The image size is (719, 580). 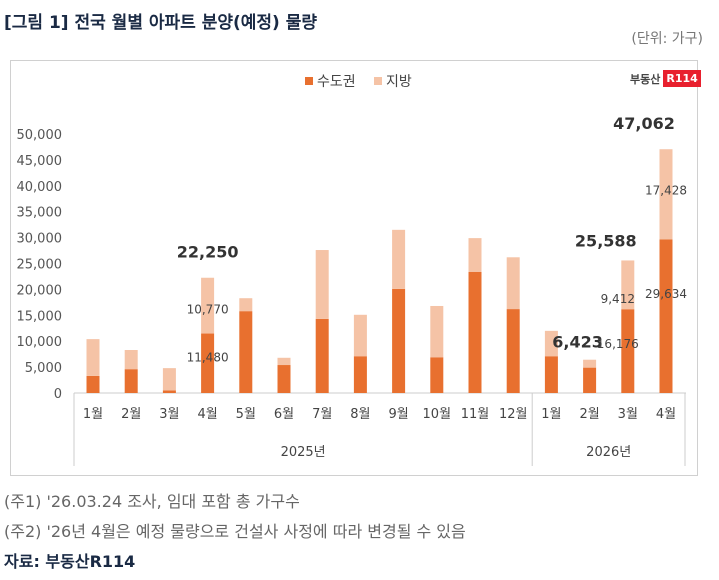 What do you see at coordinates (40, 187) in the screenshot?
I see `y-tick-label: 40,000` at bounding box center [40, 187].